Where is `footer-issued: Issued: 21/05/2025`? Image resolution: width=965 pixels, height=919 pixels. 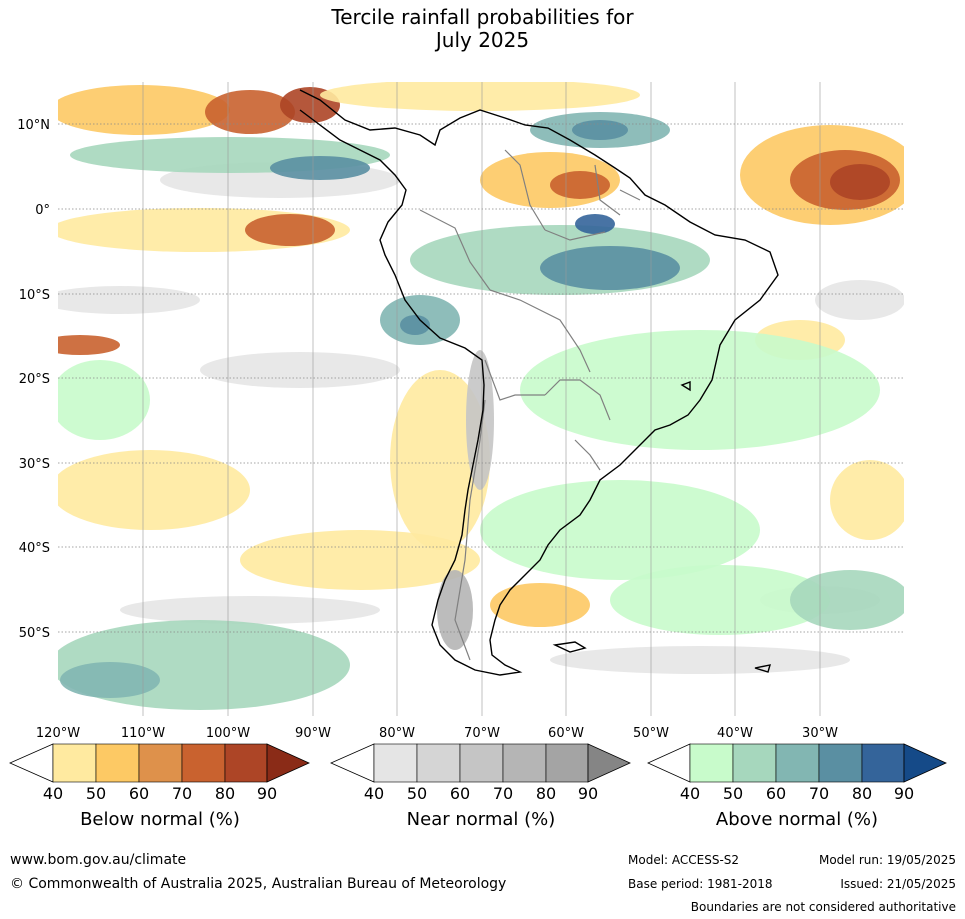
footer-issued: Issued: 21/05/2025 is located at coordinates (898, 884).